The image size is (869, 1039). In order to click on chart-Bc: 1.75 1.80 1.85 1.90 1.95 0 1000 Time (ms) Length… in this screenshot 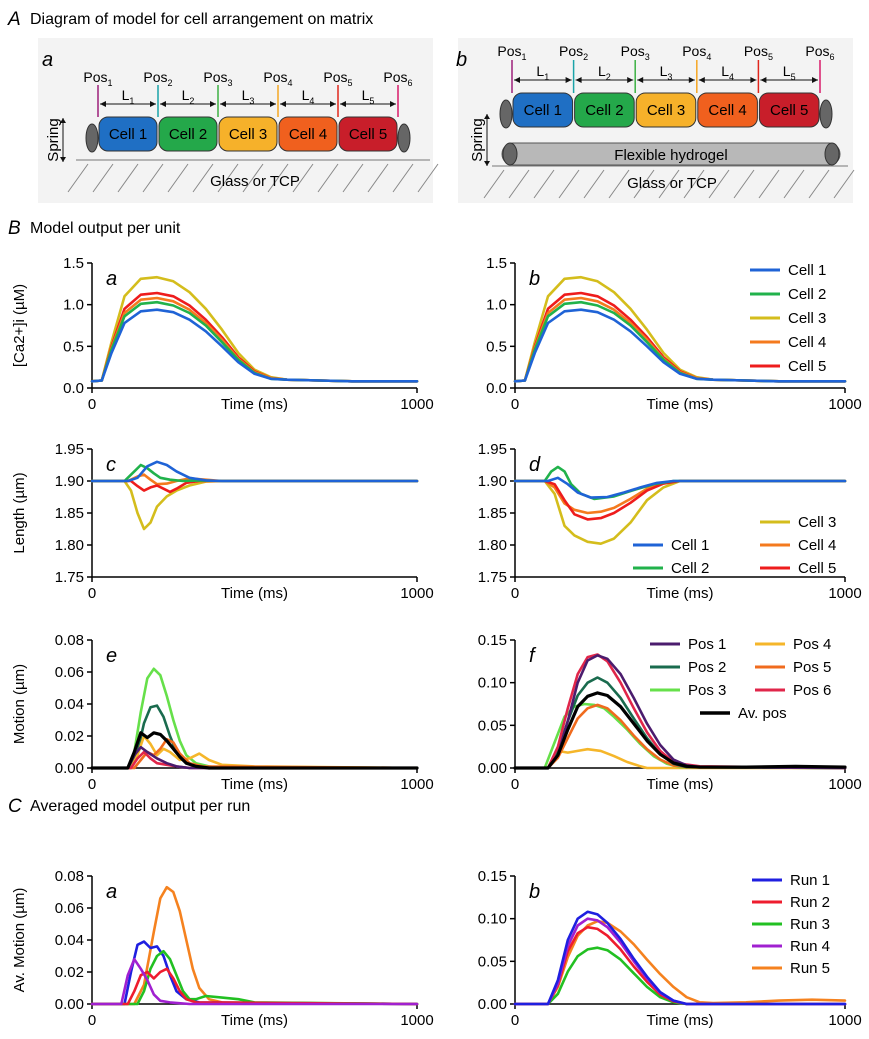, I will do `click(222, 521)`.